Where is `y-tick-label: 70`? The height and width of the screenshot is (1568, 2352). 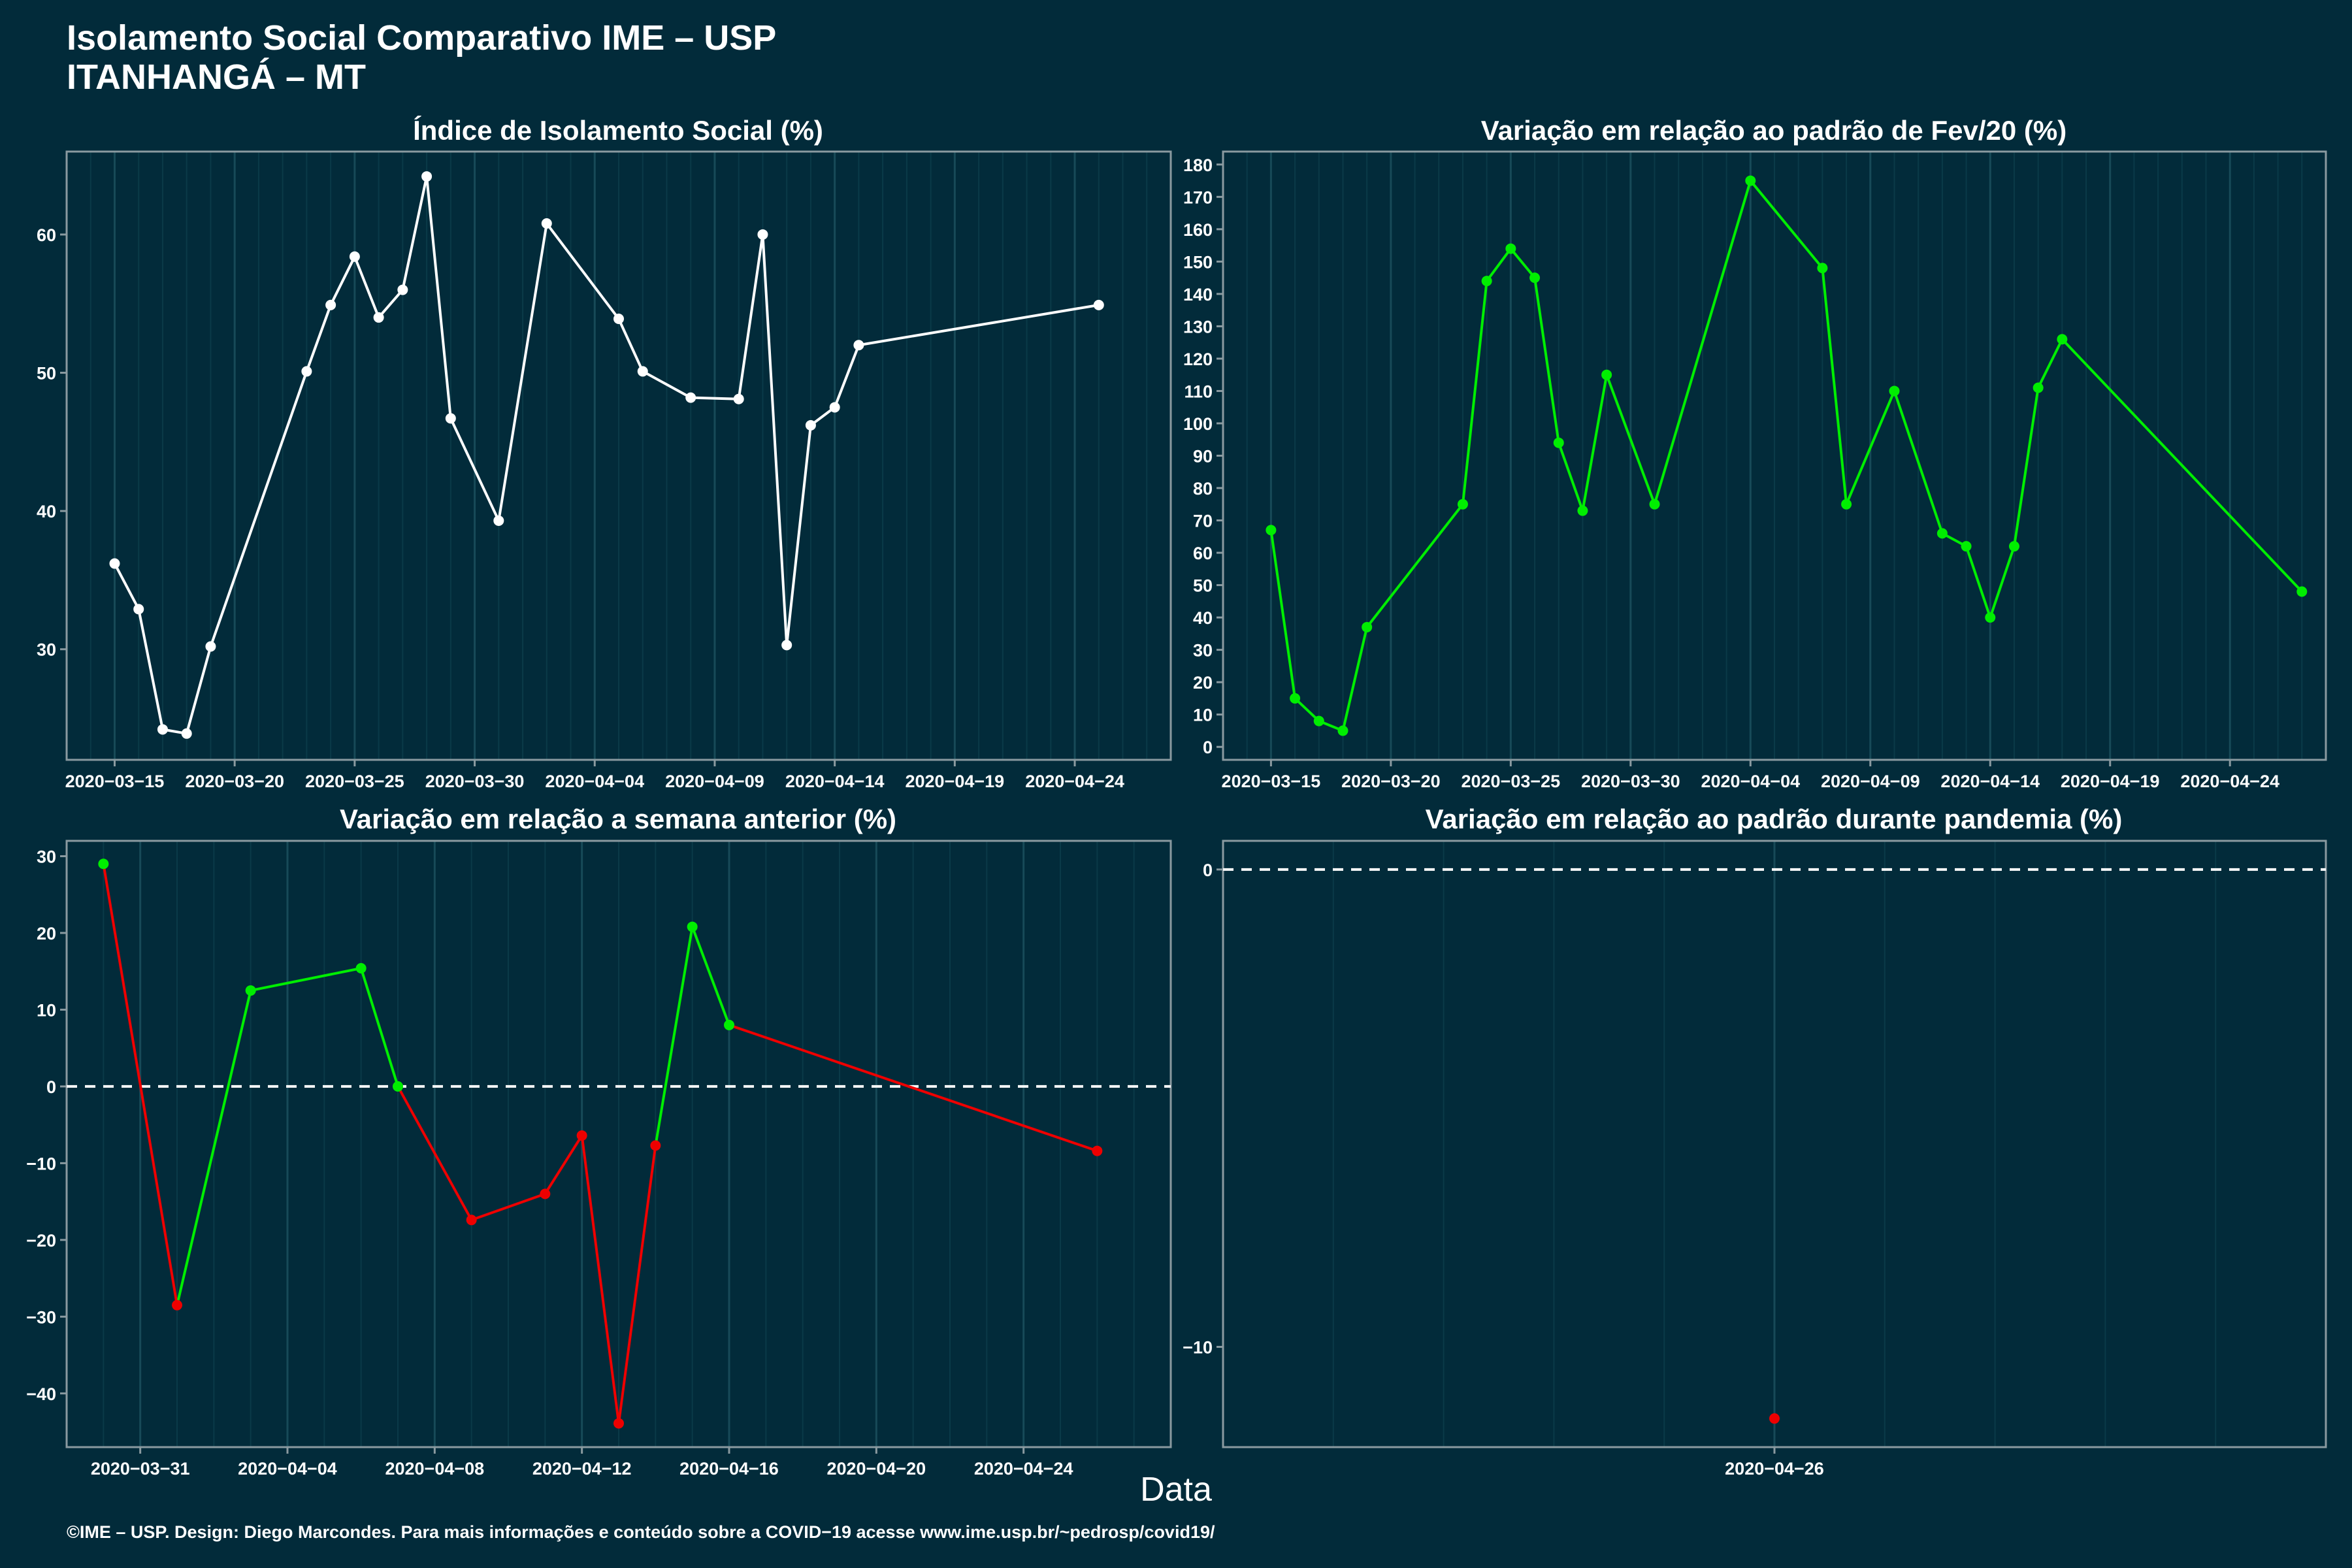 y-tick-label: 70 is located at coordinates (1203, 521).